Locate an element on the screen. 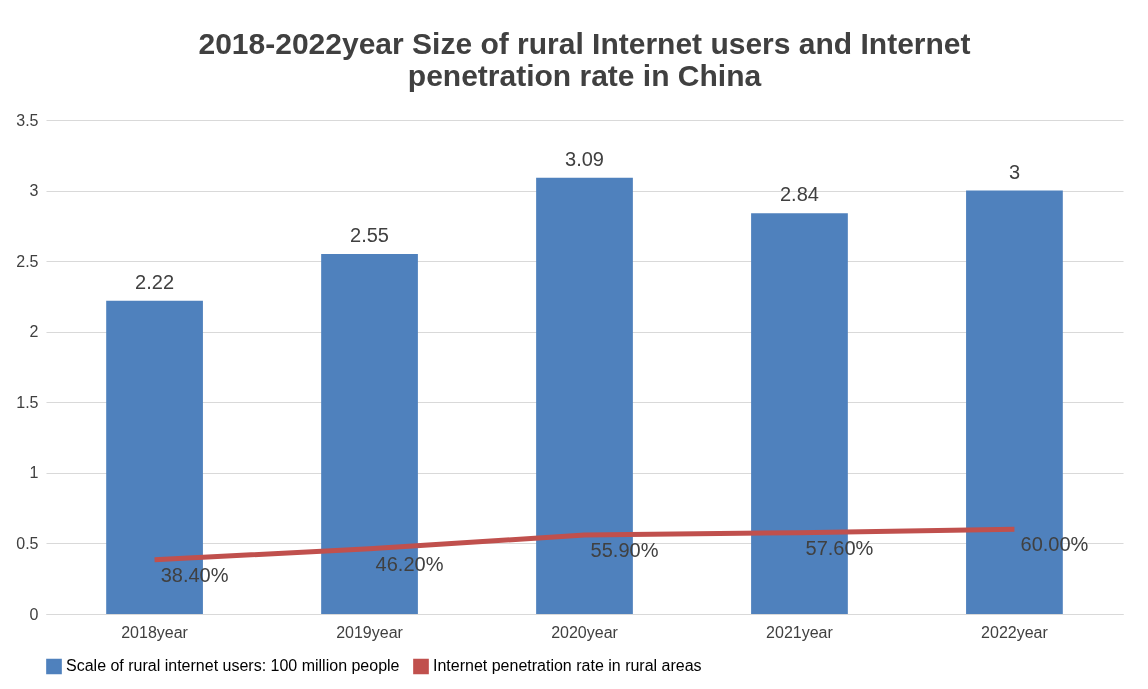 The image size is (1148, 689). x-tick-label: 2018year is located at coordinates (155, 632).